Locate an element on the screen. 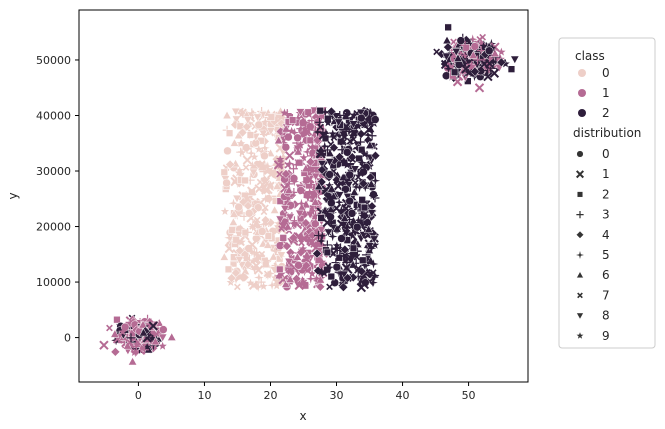 The height and width of the screenshot is (429, 665). legend-class-label: 2 is located at coordinates (606, 113).